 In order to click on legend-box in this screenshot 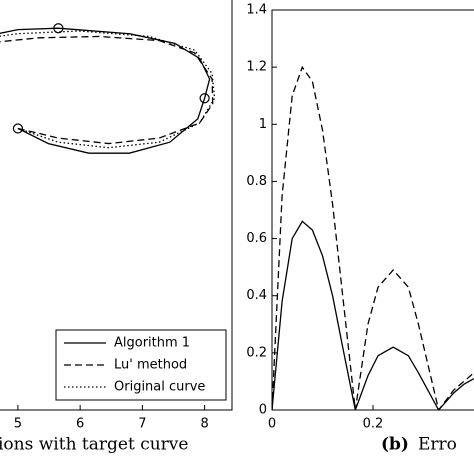, I will do `click(141, 365)`.